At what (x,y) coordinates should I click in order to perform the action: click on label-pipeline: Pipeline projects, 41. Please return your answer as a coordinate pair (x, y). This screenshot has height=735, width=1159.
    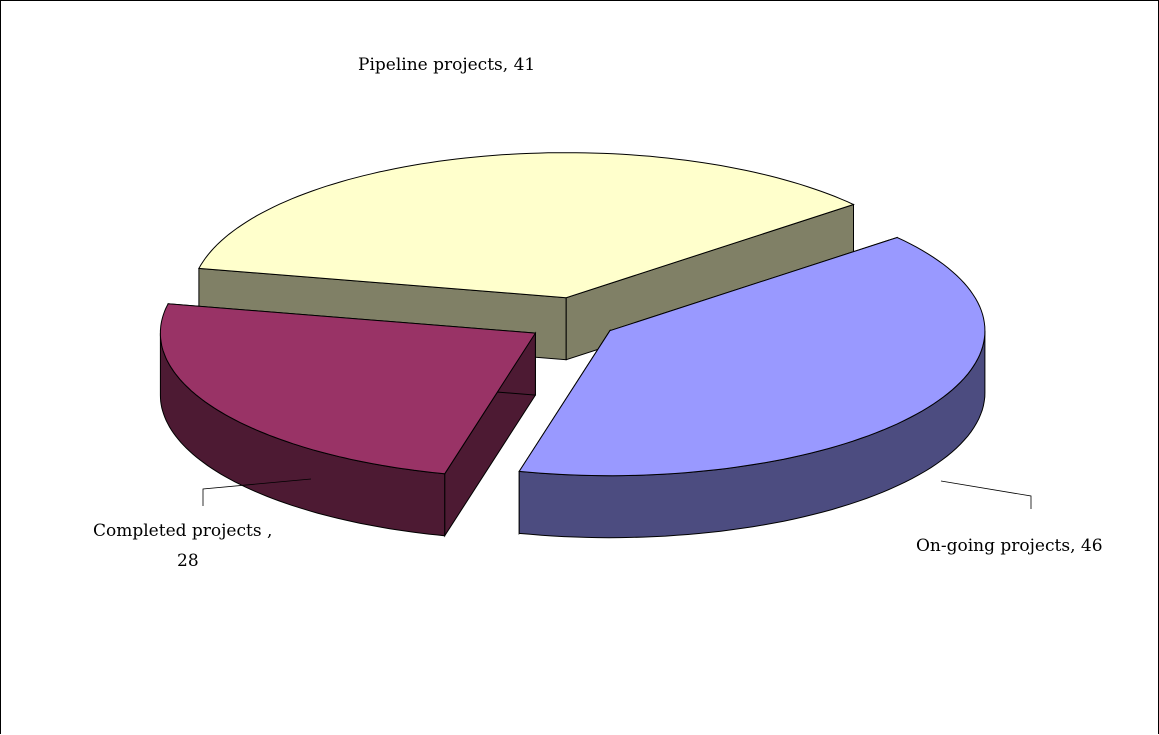
    Looking at the image, I should click on (446, 65).